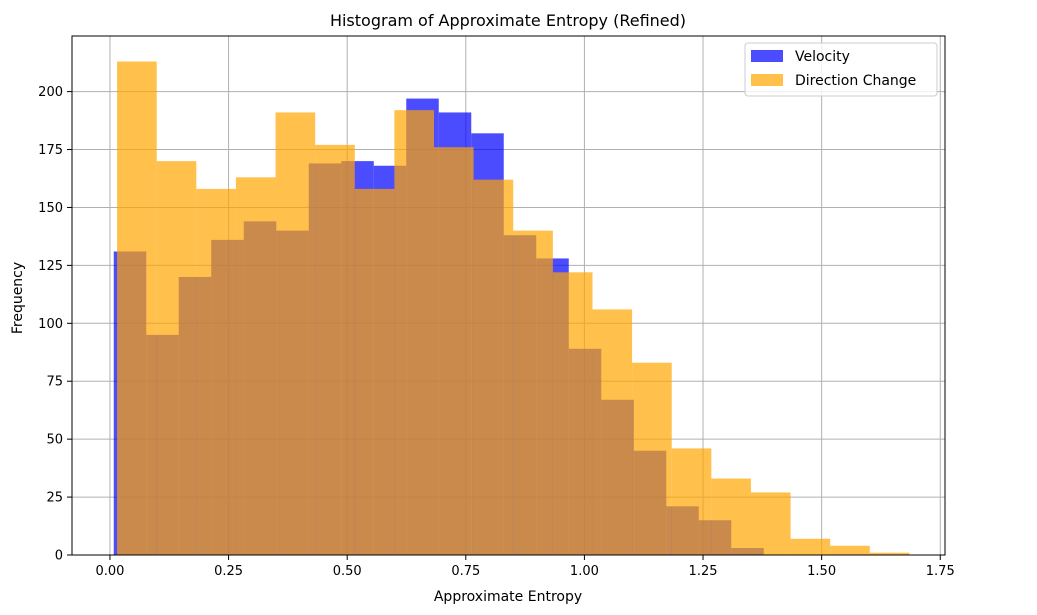  I want to click on y-tick-label: 175, so click(50, 150).